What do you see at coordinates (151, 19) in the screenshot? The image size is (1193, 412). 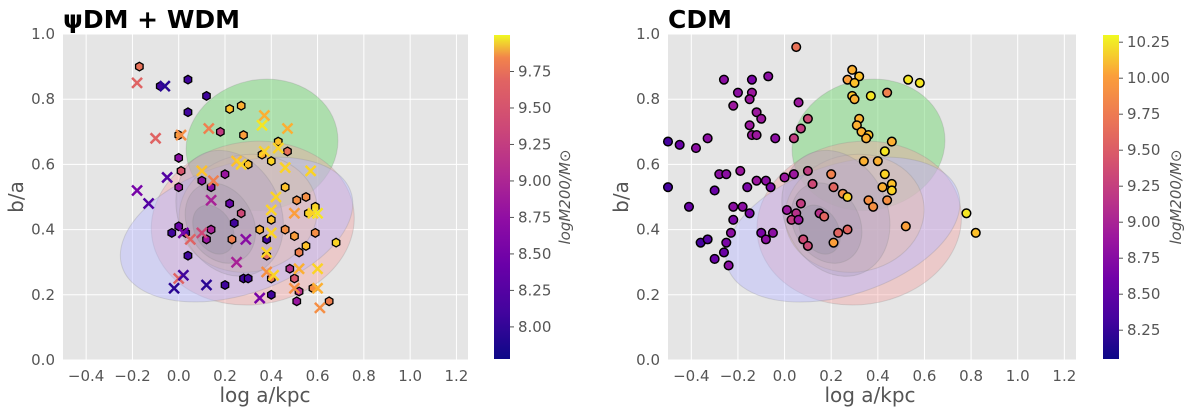 I see `chart-title: ψDM + WDM` at bounding box center [151, 19].